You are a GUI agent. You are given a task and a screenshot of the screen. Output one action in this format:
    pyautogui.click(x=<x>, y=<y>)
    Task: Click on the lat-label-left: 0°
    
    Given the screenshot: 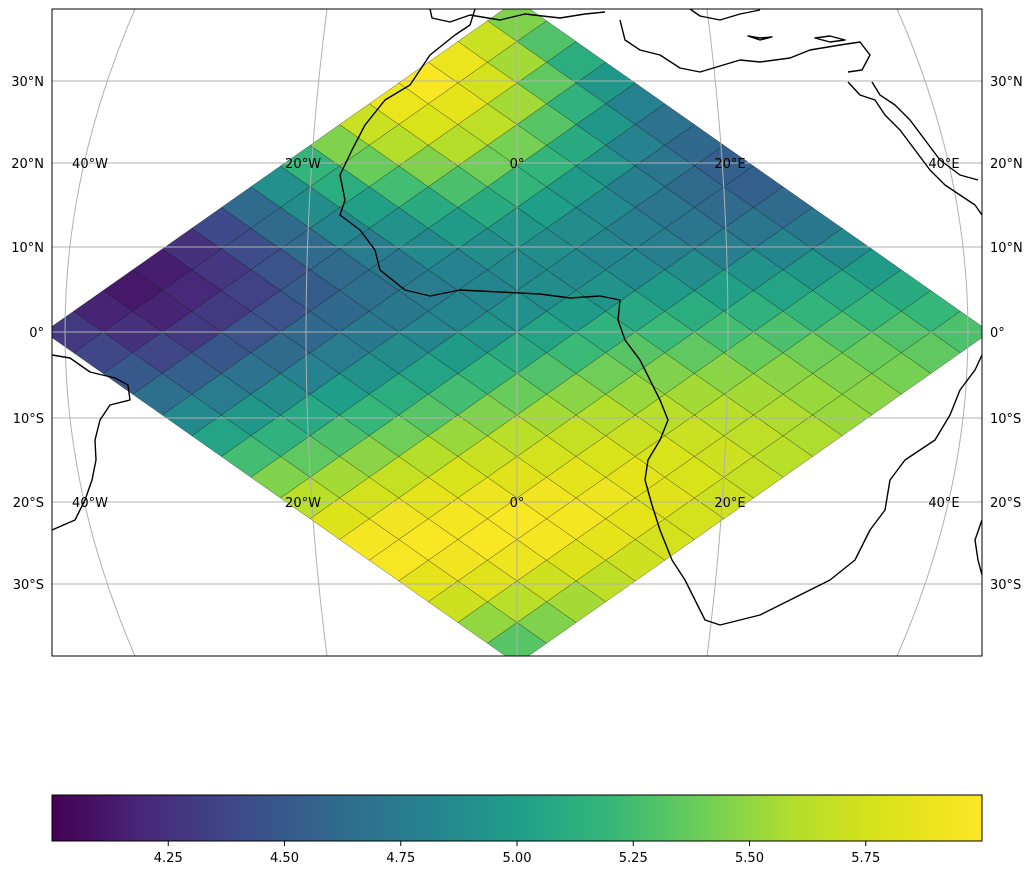 What is the action you would take?
    pyautogui.click(x=36, y=333)
    